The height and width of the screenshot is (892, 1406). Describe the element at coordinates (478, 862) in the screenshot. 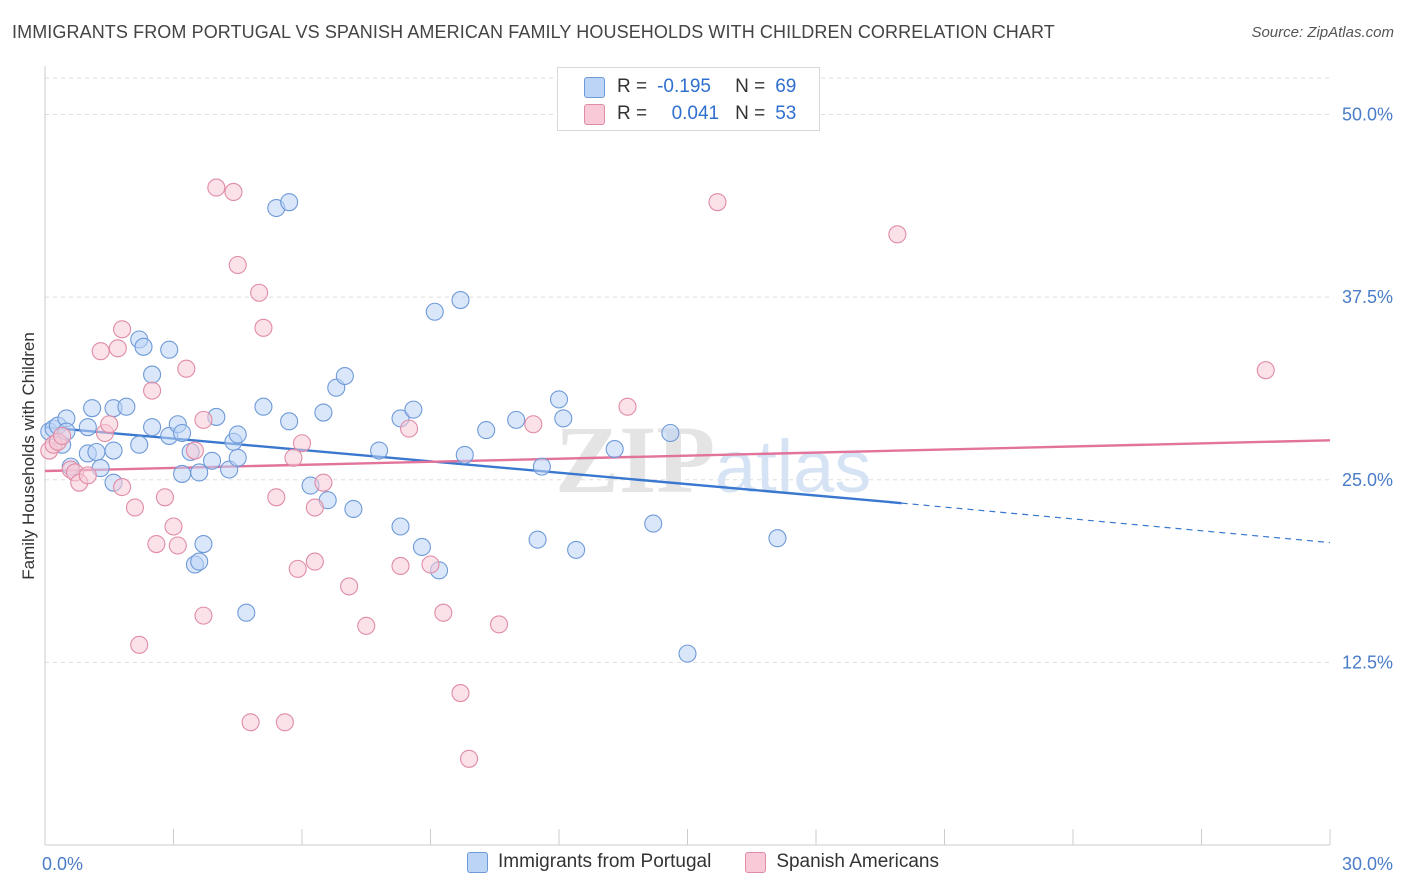

I see `legend-swatch-blue` at that location.